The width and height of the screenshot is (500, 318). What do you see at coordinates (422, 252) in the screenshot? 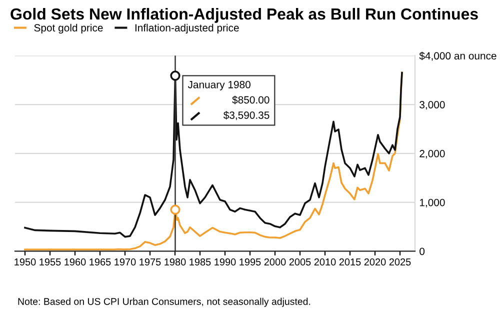
I see `y-tick-label: 0` at bounding box center [422, 252].